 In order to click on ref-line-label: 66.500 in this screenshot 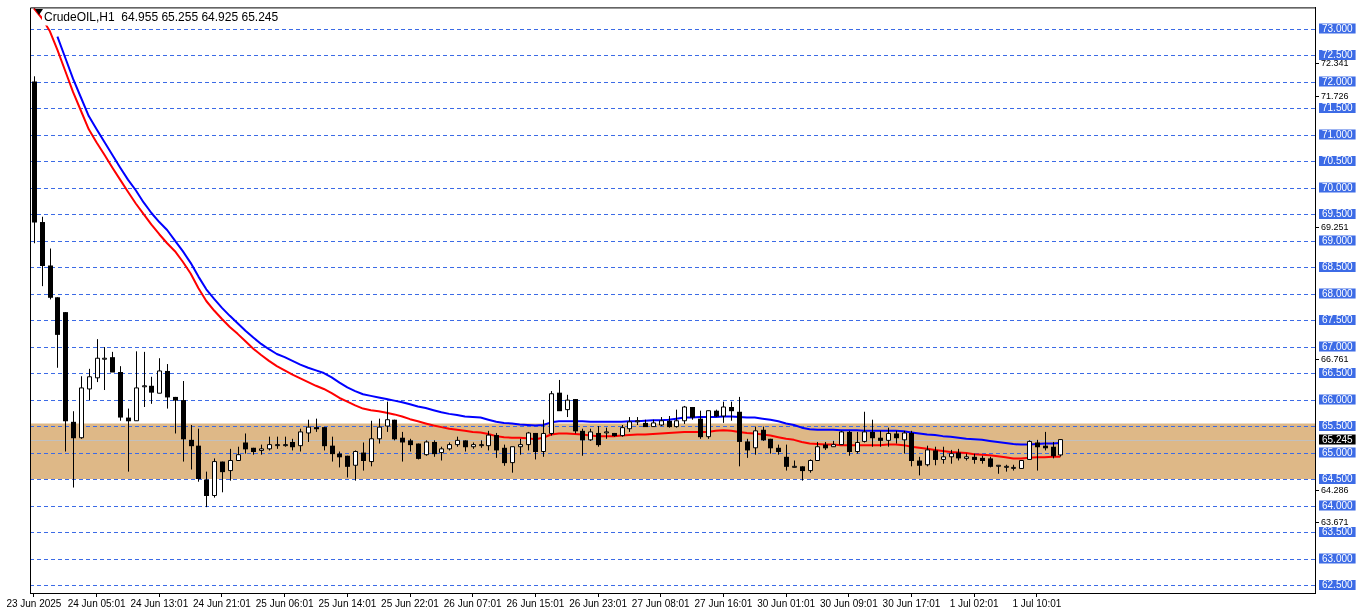, I will do `click(1338, 373)`.